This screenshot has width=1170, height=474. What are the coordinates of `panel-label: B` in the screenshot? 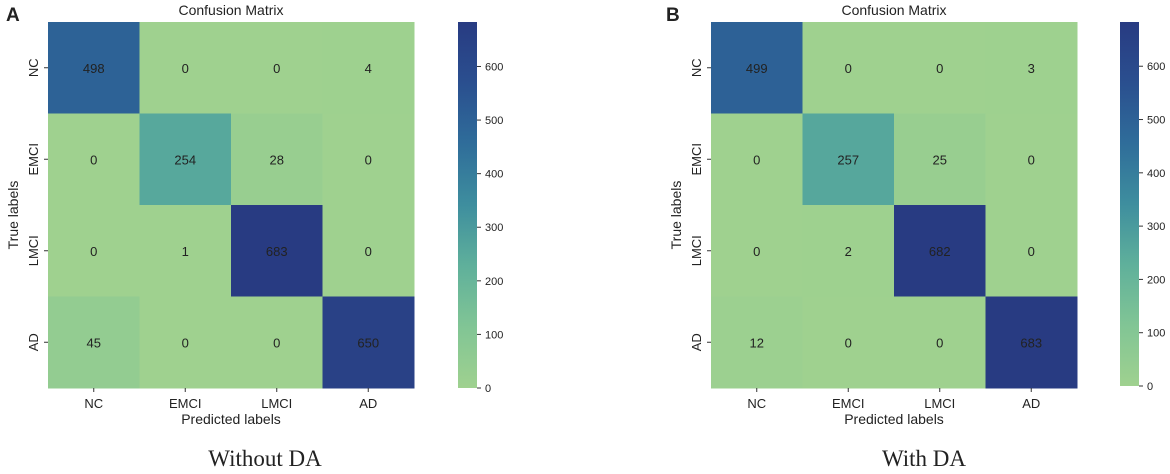 It's located at (673, 15).